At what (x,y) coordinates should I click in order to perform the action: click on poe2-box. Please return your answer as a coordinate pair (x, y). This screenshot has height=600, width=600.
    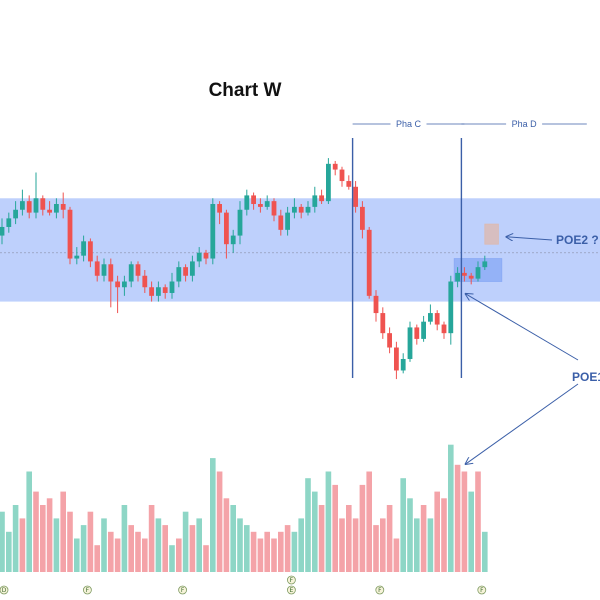
    Looking at the image, I should click on (491, 234).